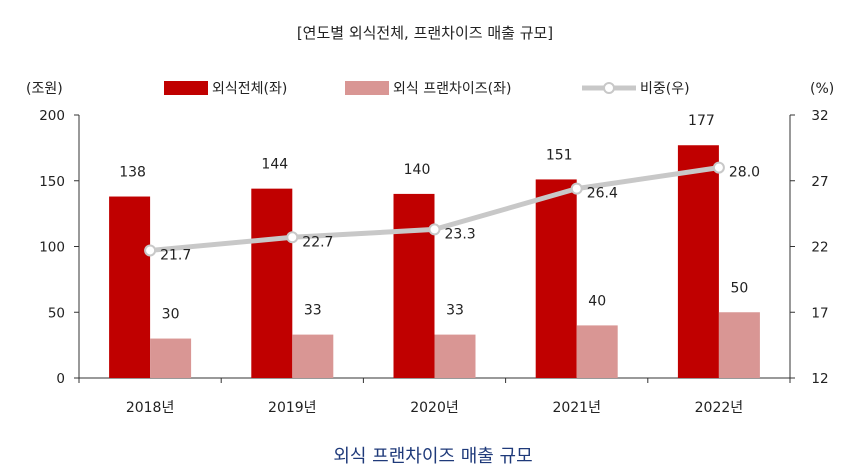 The height and width of the screenshot is (472, 867). Describe the element at coordinates (274, 165) in the screenshot. I see `bar-total-label: 144` at that location.